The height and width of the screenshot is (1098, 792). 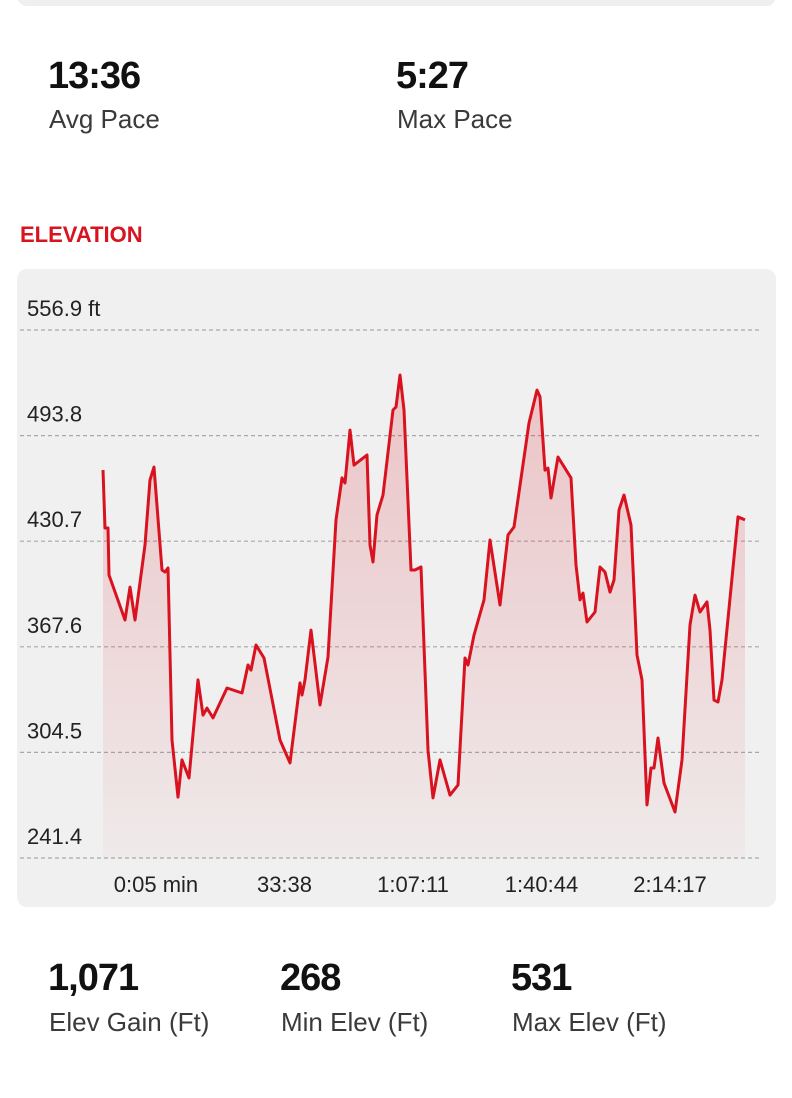 I want to click on stat-value: 5:27, so click(x=432, y=76).